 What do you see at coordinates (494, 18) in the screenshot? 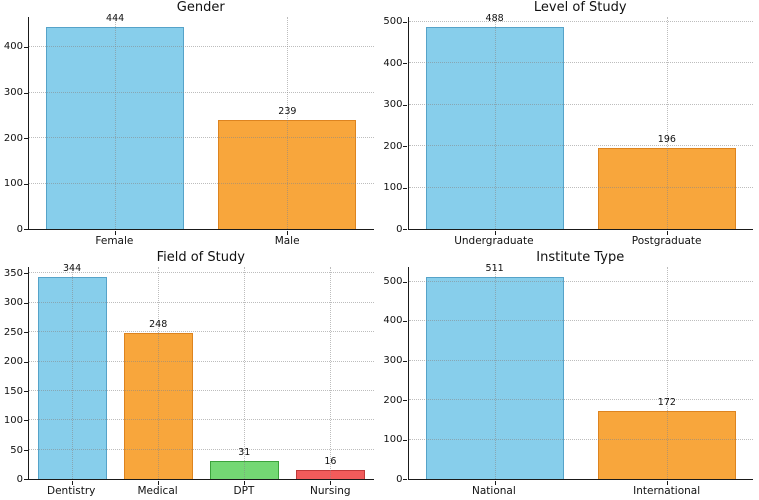
I see `bar-value-label: 488` at bounding box center [494, 18].